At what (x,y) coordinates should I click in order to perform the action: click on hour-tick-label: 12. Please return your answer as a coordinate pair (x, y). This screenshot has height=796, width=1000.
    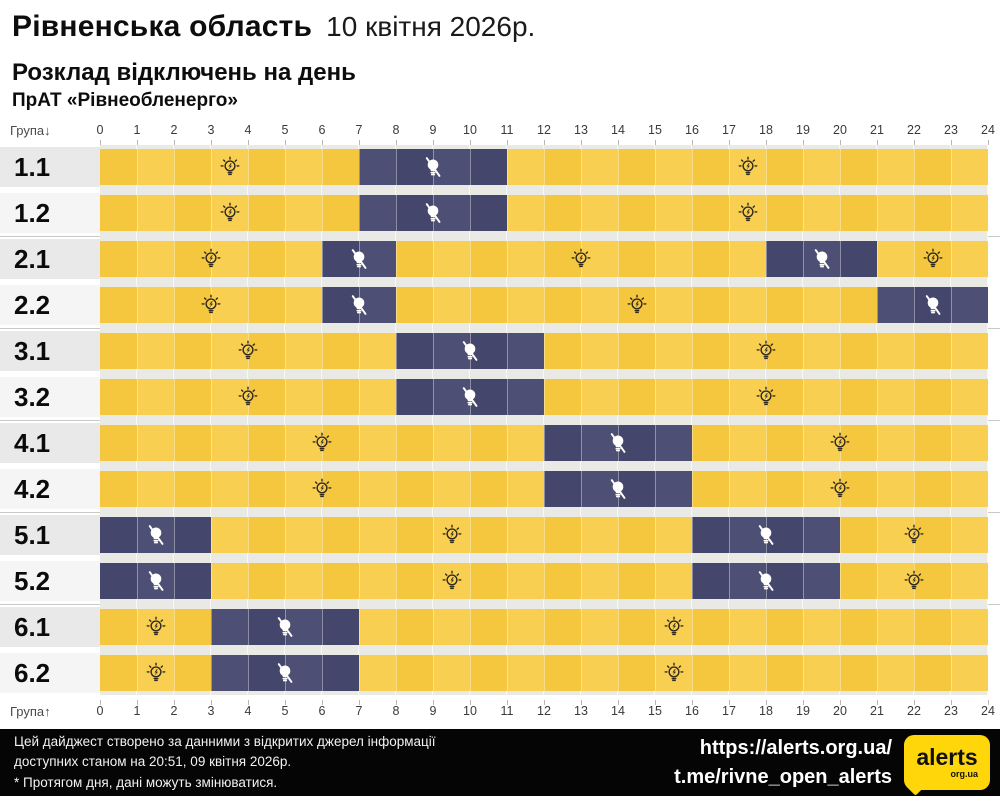
    Looking at the image, I should click on (544, 711).